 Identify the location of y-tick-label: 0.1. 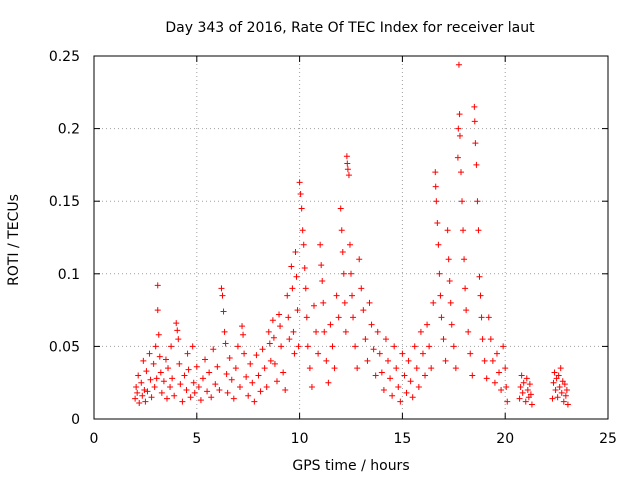
(69, 275).